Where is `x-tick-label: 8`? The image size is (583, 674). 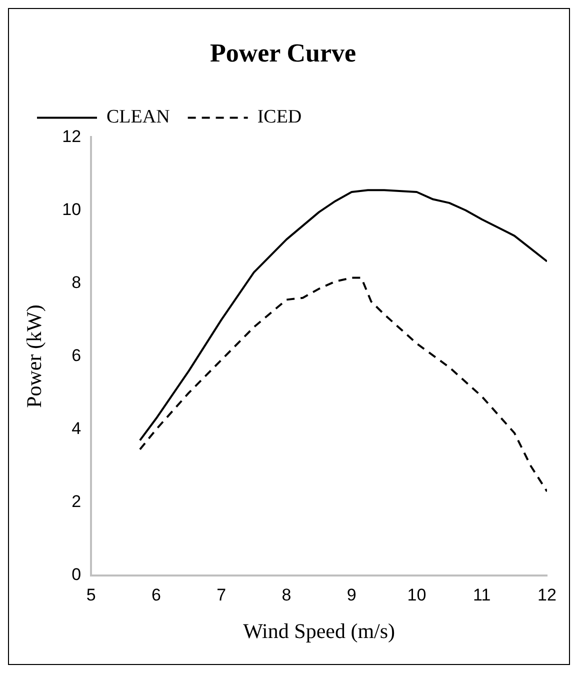
x-tick-label: 8 is located at coordinates (287, 594).